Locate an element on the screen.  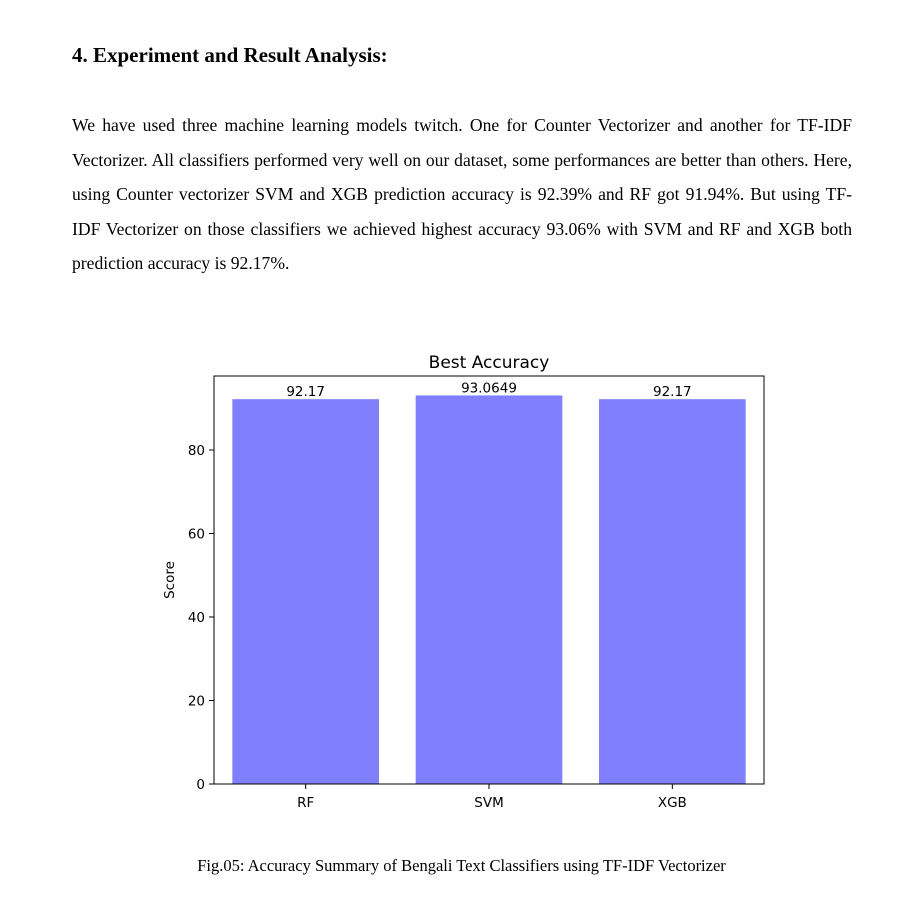
x-tick-label-svm: SVM is located at coordinates (488, 803).